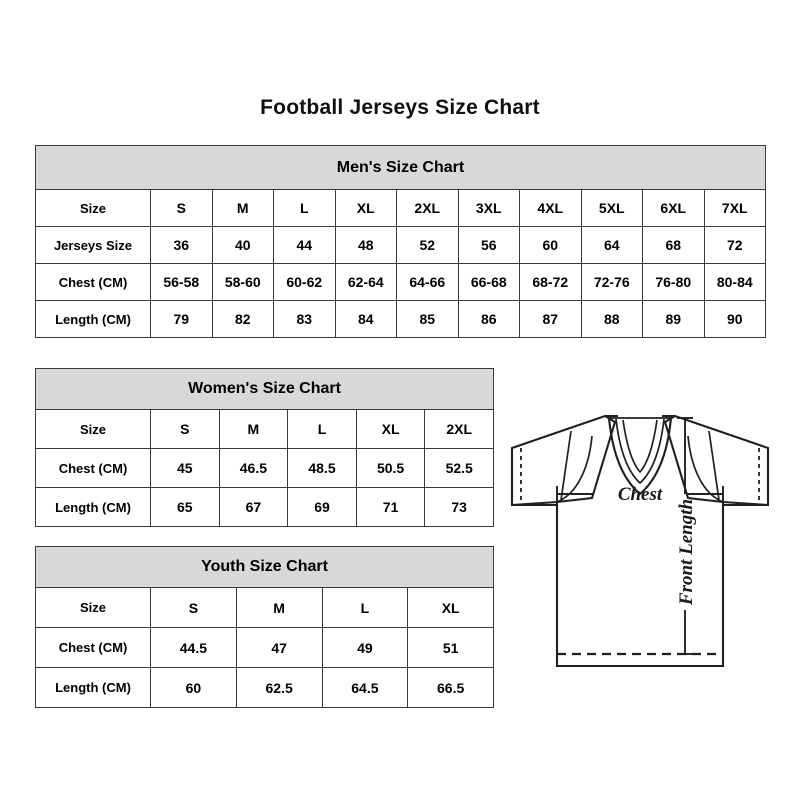  What do you see at coordinates (574, 469) in the screenshot?
I see `left-armhole-curve` at bounding box center [574, 469].